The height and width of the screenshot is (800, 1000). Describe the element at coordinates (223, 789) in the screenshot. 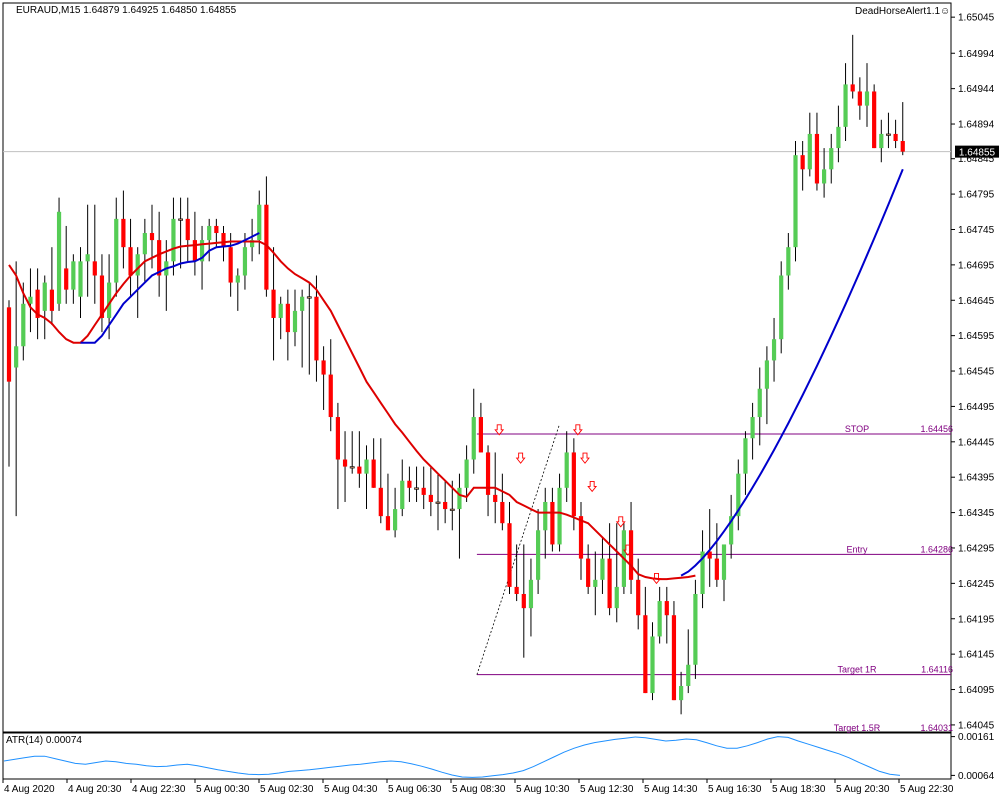

I see `time-tick-label: 5 Aug 00:30` at that location.